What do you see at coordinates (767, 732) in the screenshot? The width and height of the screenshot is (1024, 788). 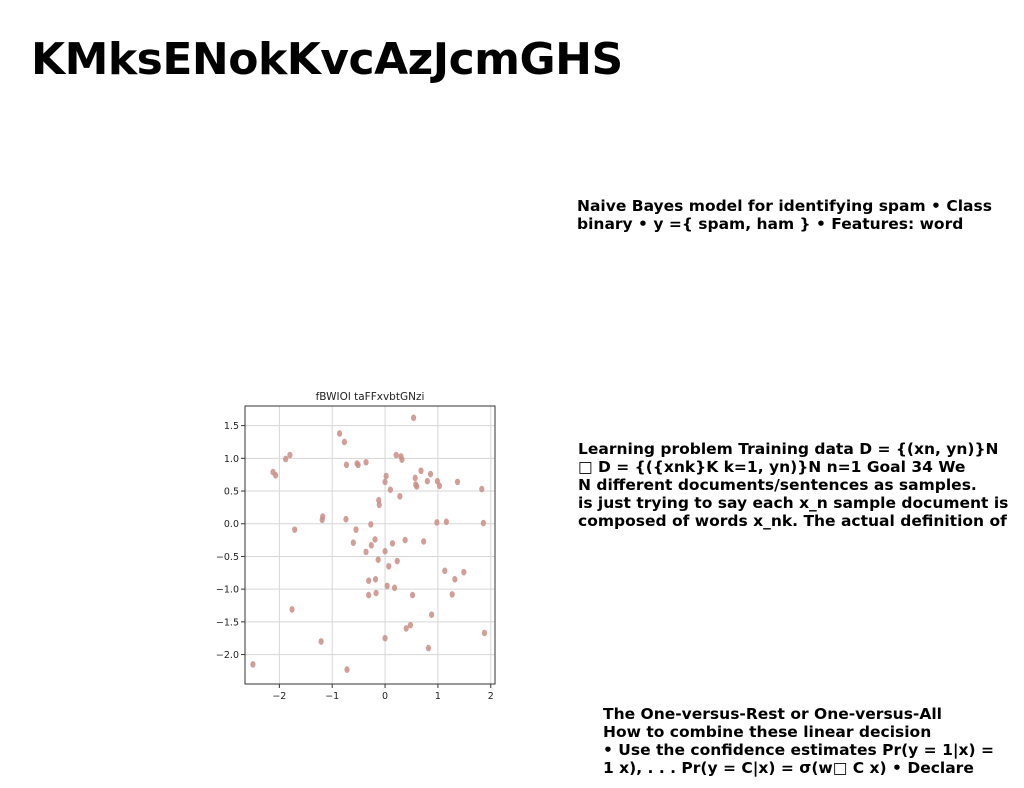 I see `text-line: How to combine these linear decision` at bounding box center [767, 732].